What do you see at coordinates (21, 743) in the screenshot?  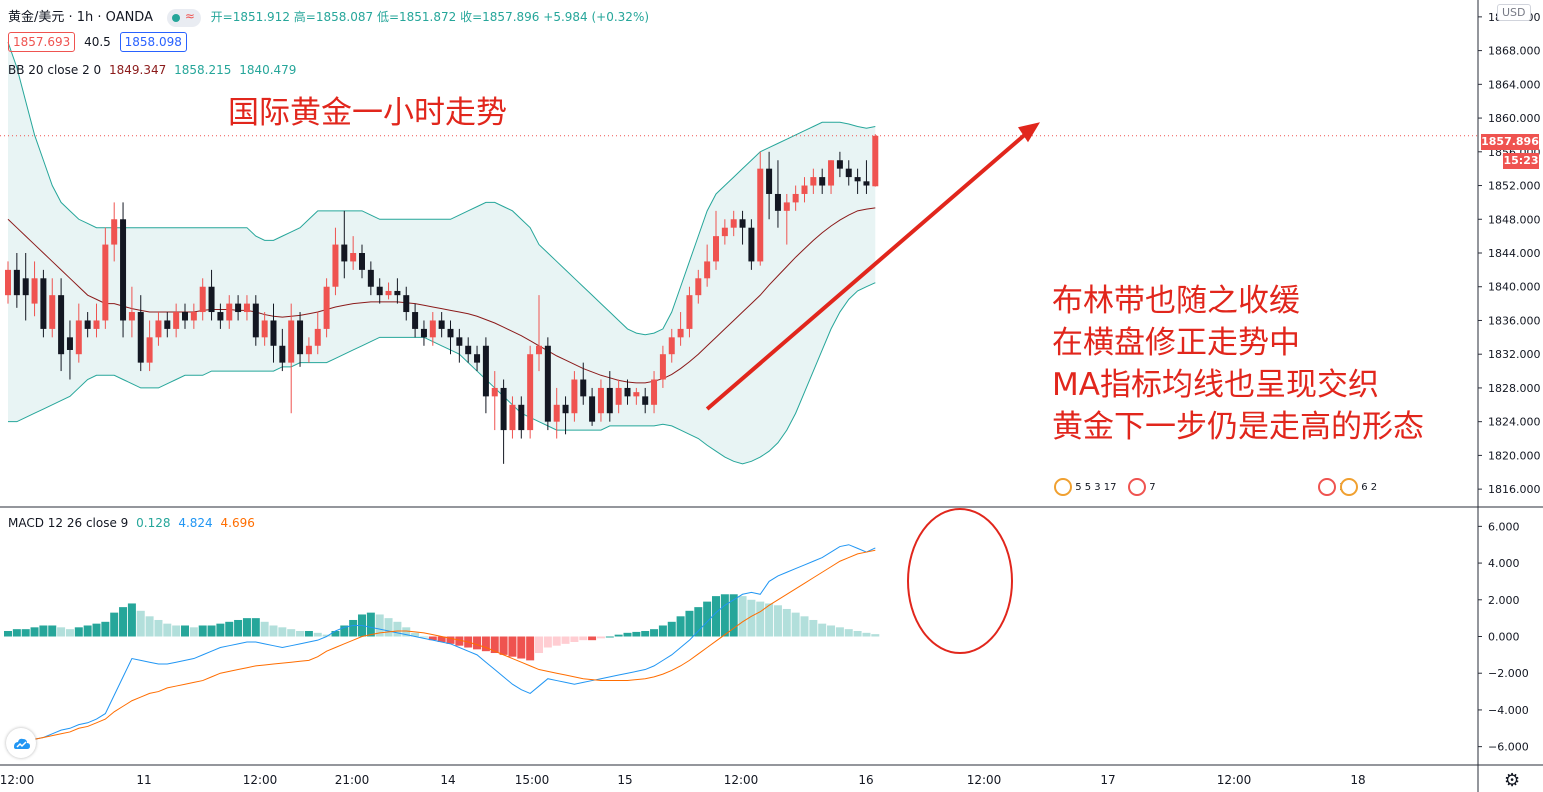 I see `tradingview-logo` at bounding box center [21, 743].